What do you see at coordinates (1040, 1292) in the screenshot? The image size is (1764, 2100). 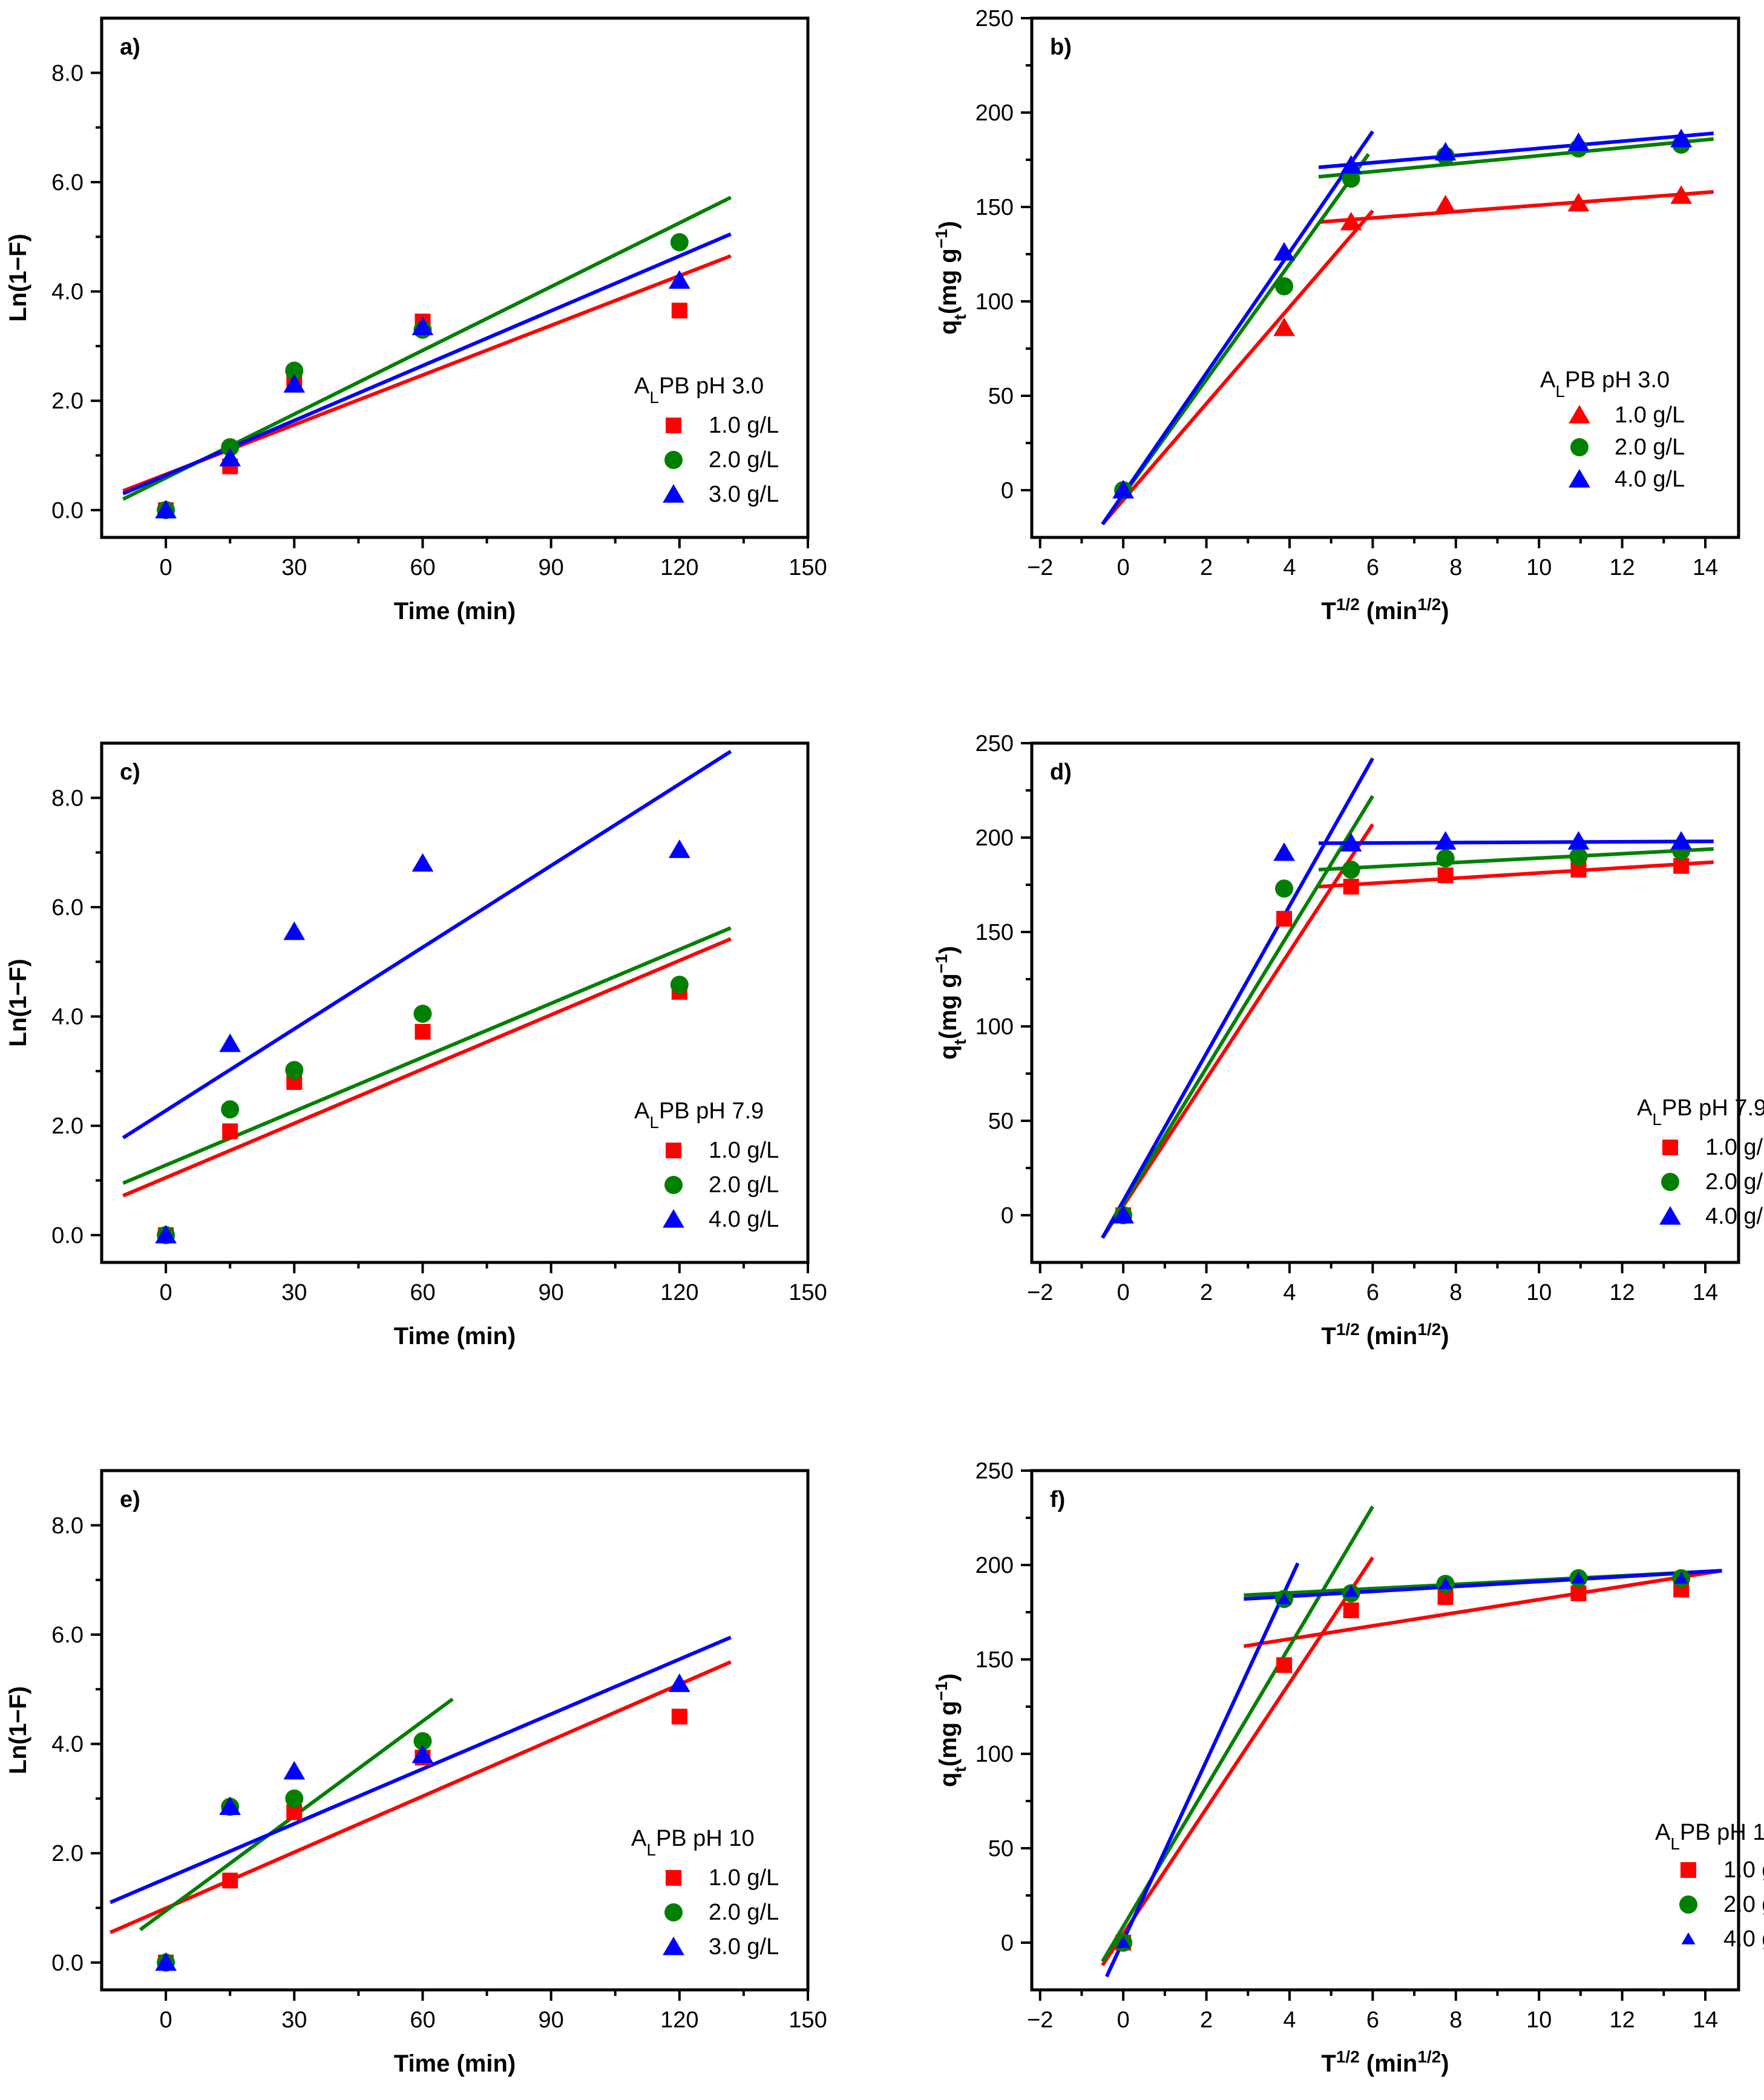 I see `x-tick-label: −2` at bounding box center [1040, 1292].